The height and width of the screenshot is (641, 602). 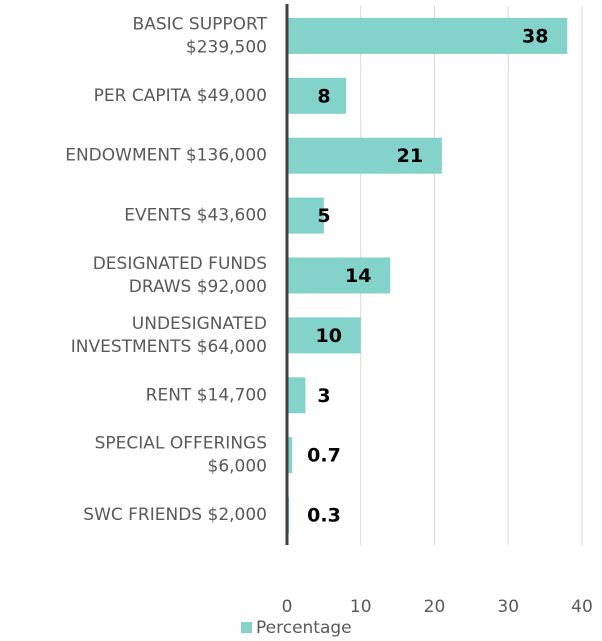 I want to click on y-tick-label: SWC FRIENDS $2,000, so click(x=175, y=515).